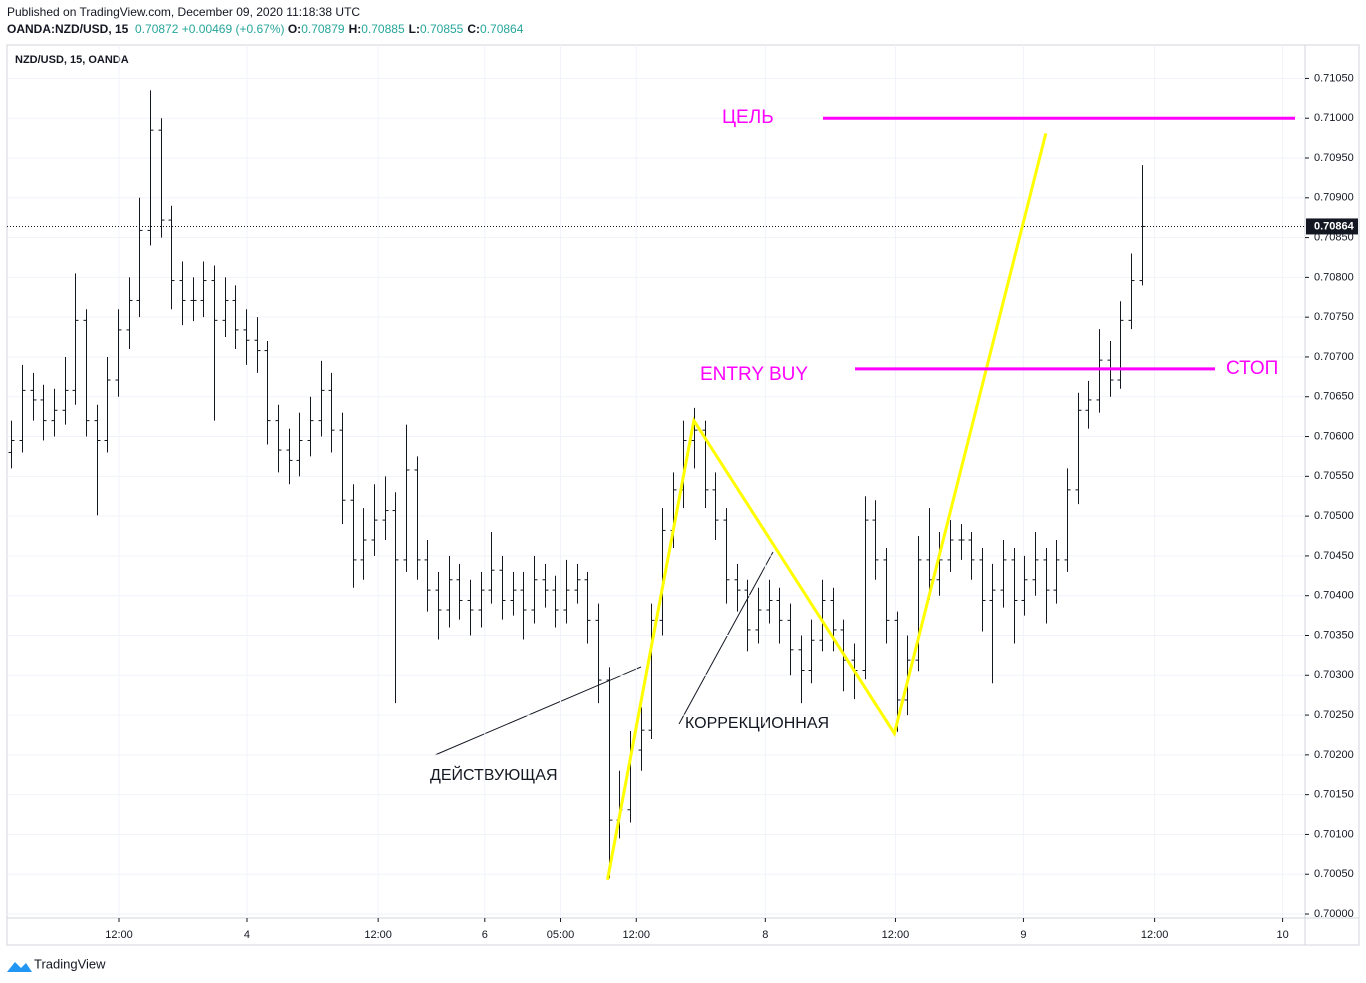  Describe the element at coordinates (1334, 436) in the screenshot. I see `y-tick-label: 0.70600` at that location.